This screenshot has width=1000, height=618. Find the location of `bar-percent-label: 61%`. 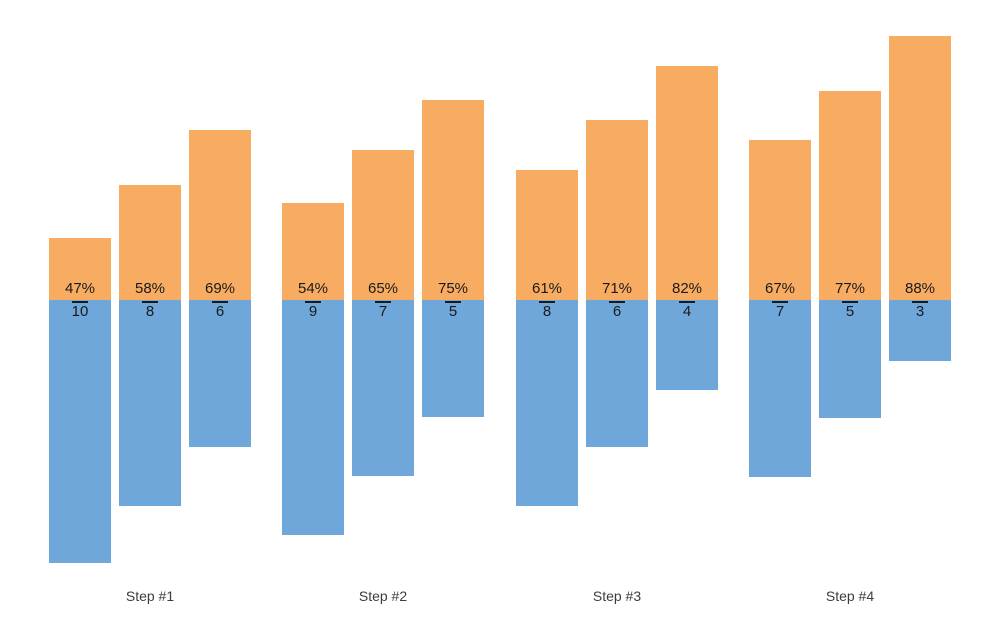

bar-percent-label: 61% is located at coordinates (547, 288).